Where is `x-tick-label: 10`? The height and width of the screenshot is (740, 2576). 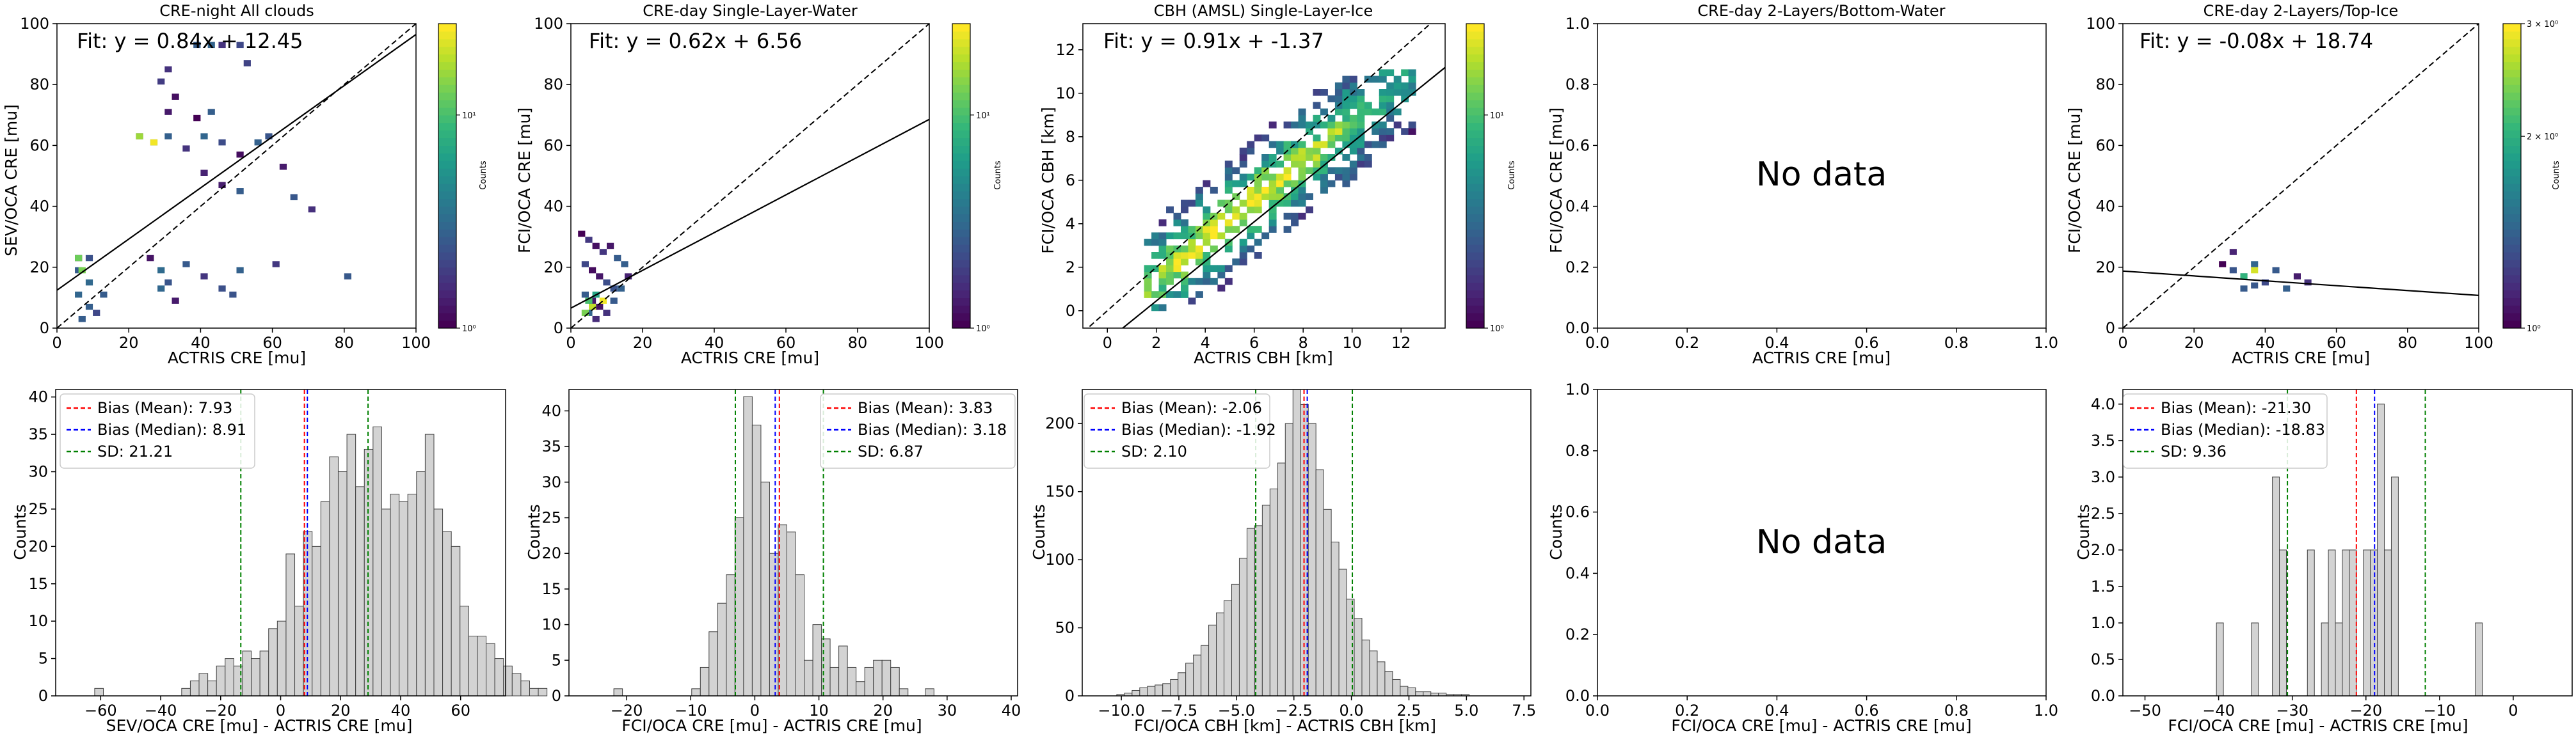
x-tick-label: 10 is located at coordinates (1352, 343).